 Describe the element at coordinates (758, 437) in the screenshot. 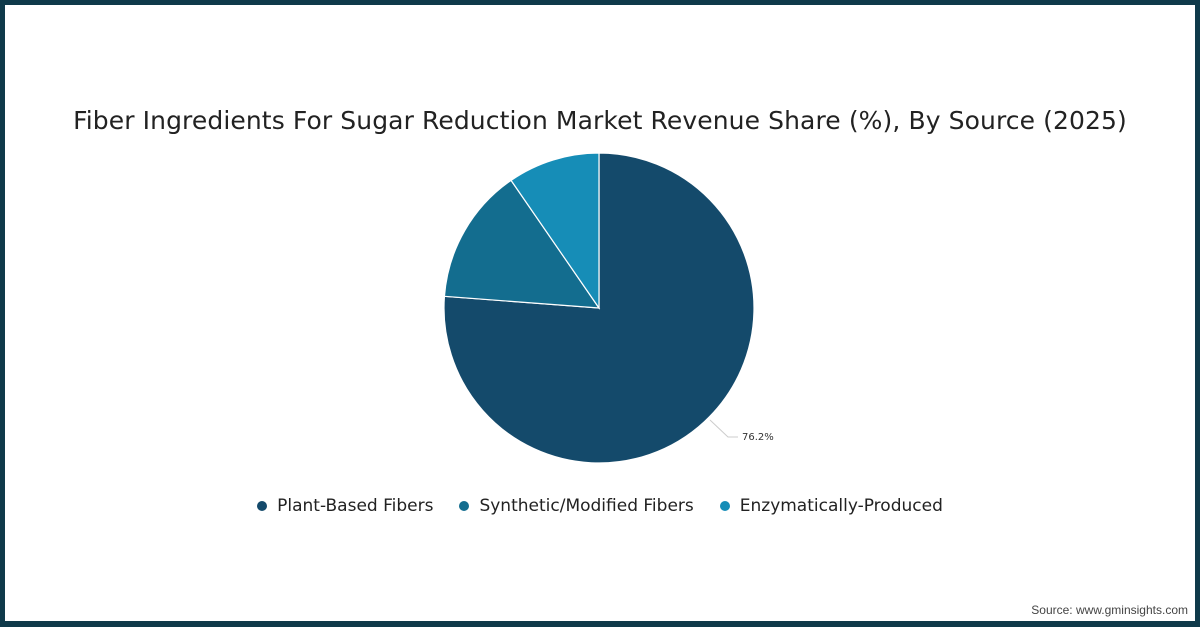

I see `data-label-plant-based: 76.2%` at that location.